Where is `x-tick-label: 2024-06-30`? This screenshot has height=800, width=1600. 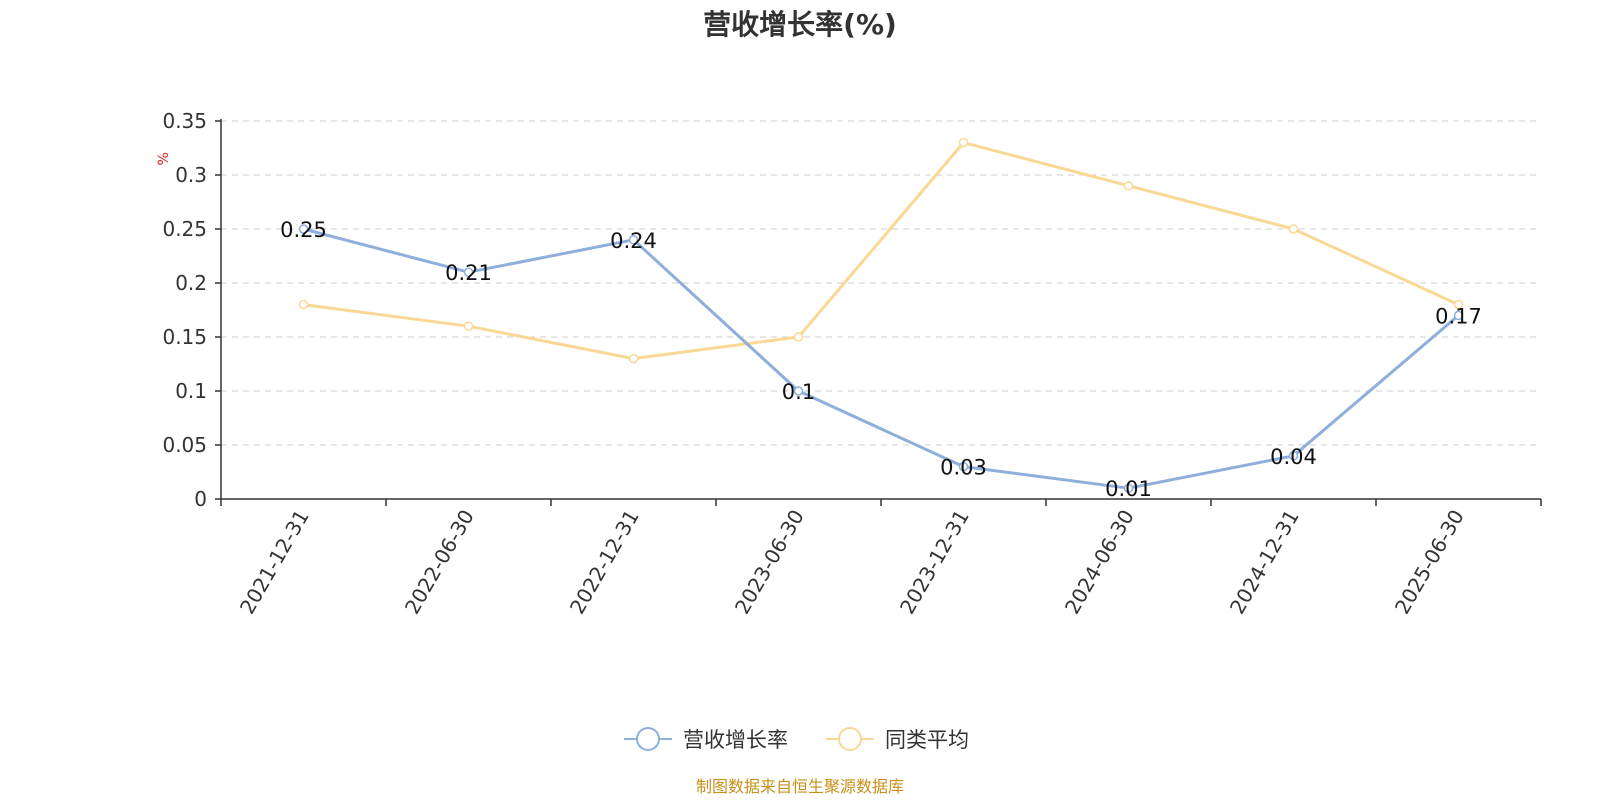
x-tick-label: 2024-06-30 is located at coordinates (1099, 562).